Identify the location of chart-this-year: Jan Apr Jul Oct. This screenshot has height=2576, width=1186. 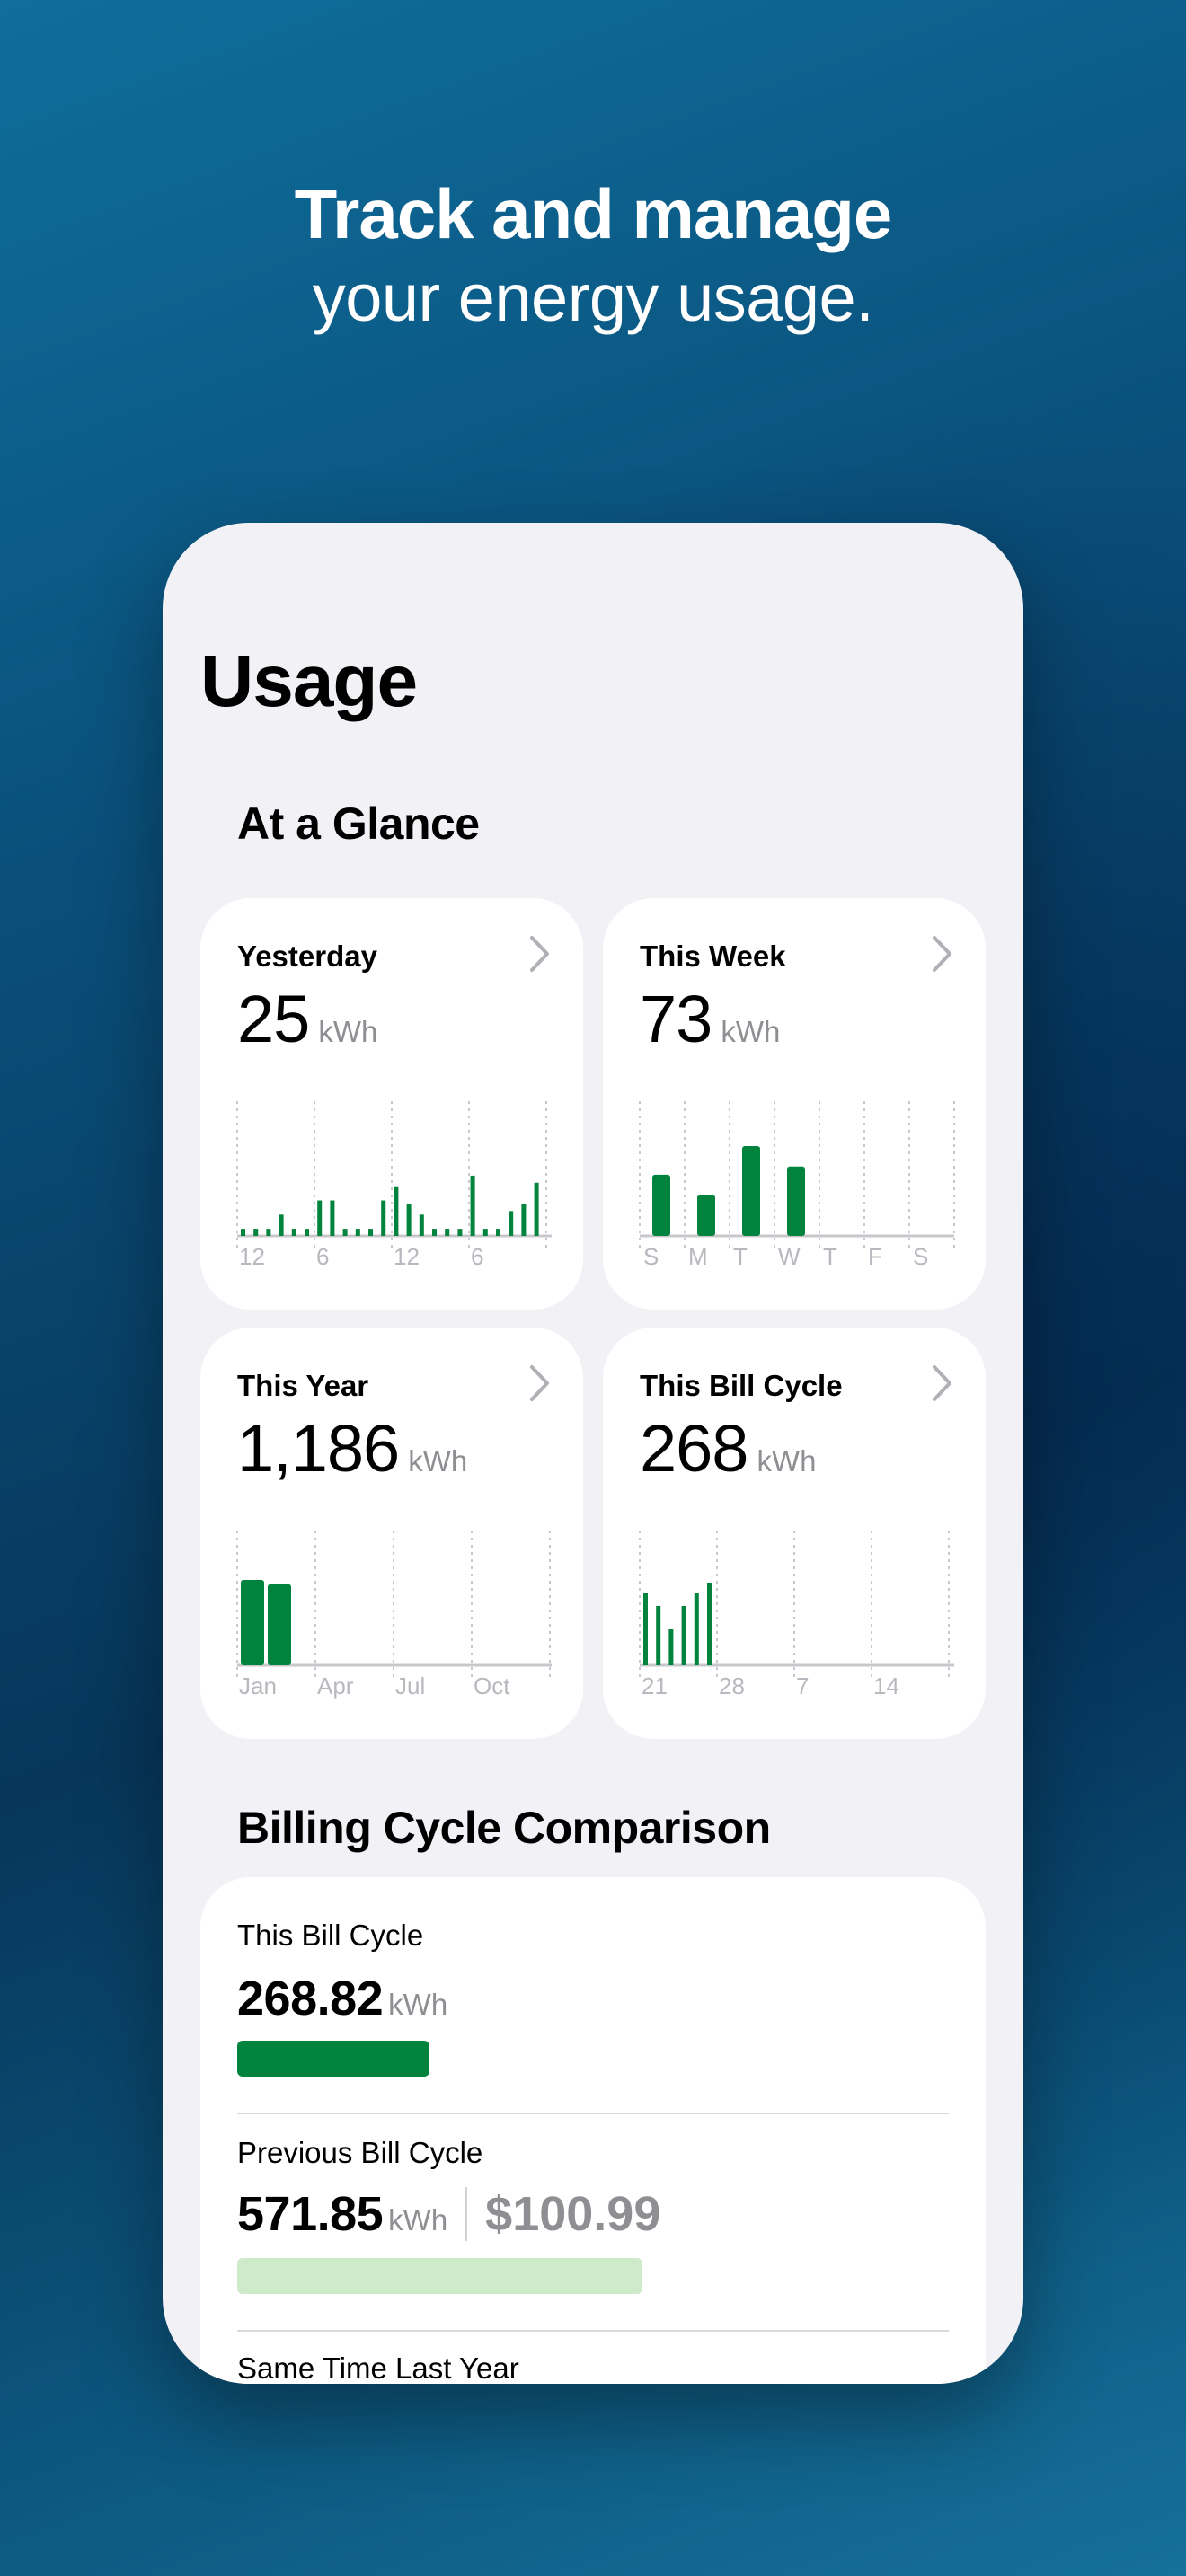
(394, 1615).